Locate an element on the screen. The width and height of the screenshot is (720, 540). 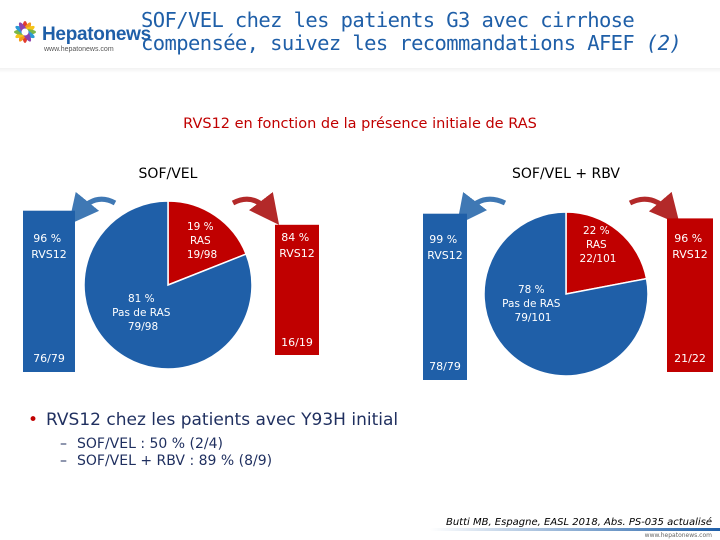
bar-label-no-ras: 96 % RVS12 is located at coordinates (49, 246).